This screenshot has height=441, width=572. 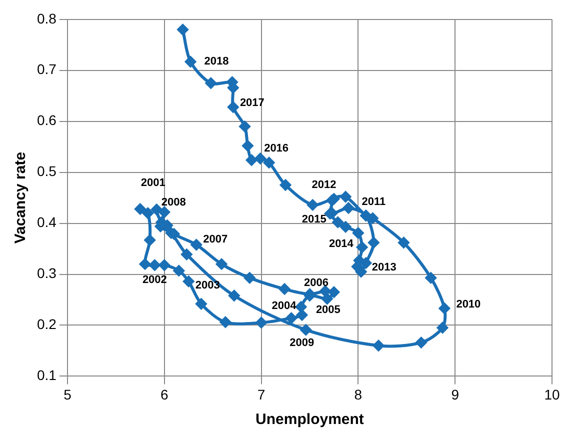 I want to click on annotation: 2001, so click(x=153, y=183).